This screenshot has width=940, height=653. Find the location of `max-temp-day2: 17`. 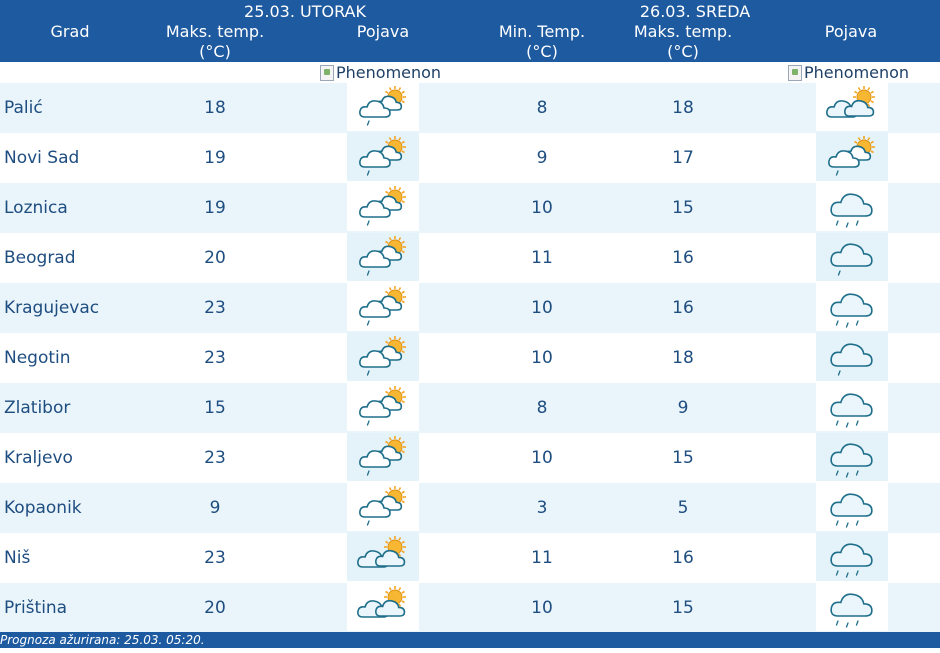

max-temp-day2: 17 is located at coordinates (683, 158).